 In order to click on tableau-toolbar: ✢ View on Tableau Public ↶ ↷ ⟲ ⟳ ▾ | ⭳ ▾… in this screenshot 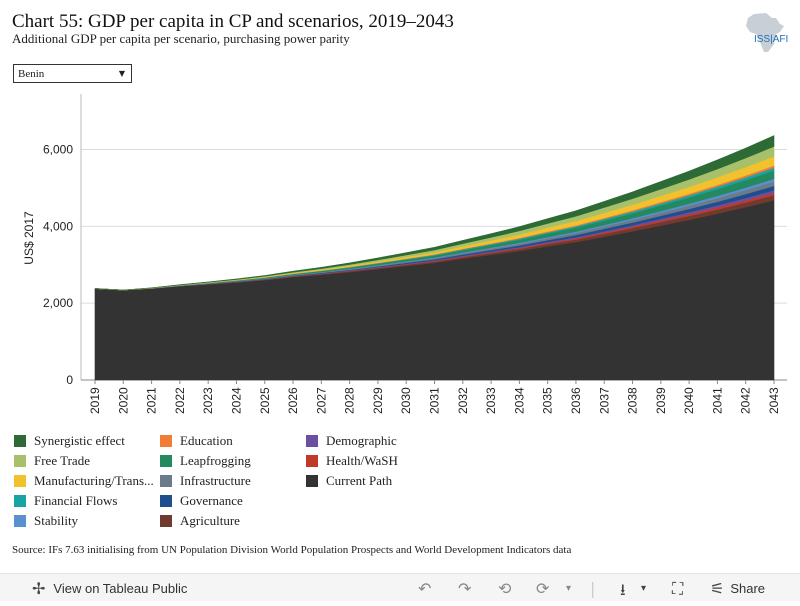, I will do `click(400, 587)`.